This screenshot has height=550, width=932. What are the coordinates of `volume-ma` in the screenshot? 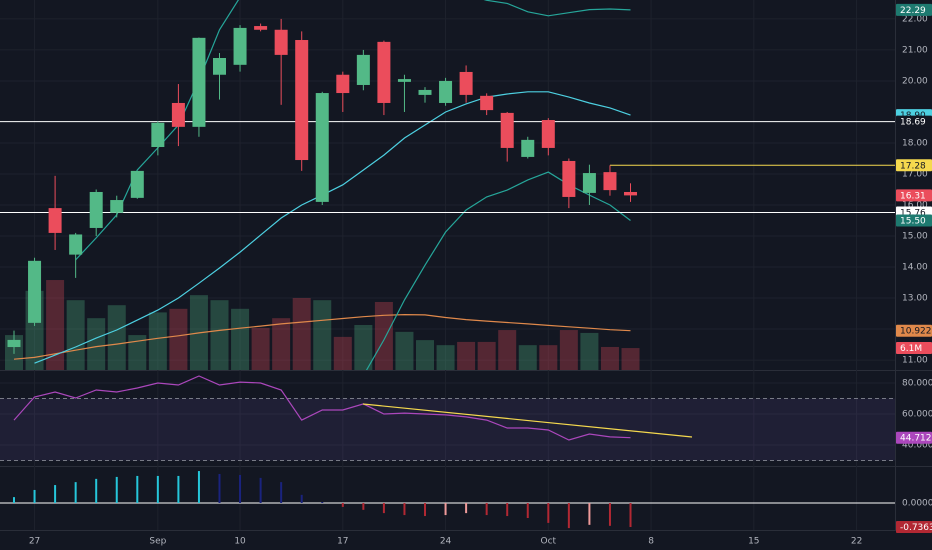 It's located at (322, 336).